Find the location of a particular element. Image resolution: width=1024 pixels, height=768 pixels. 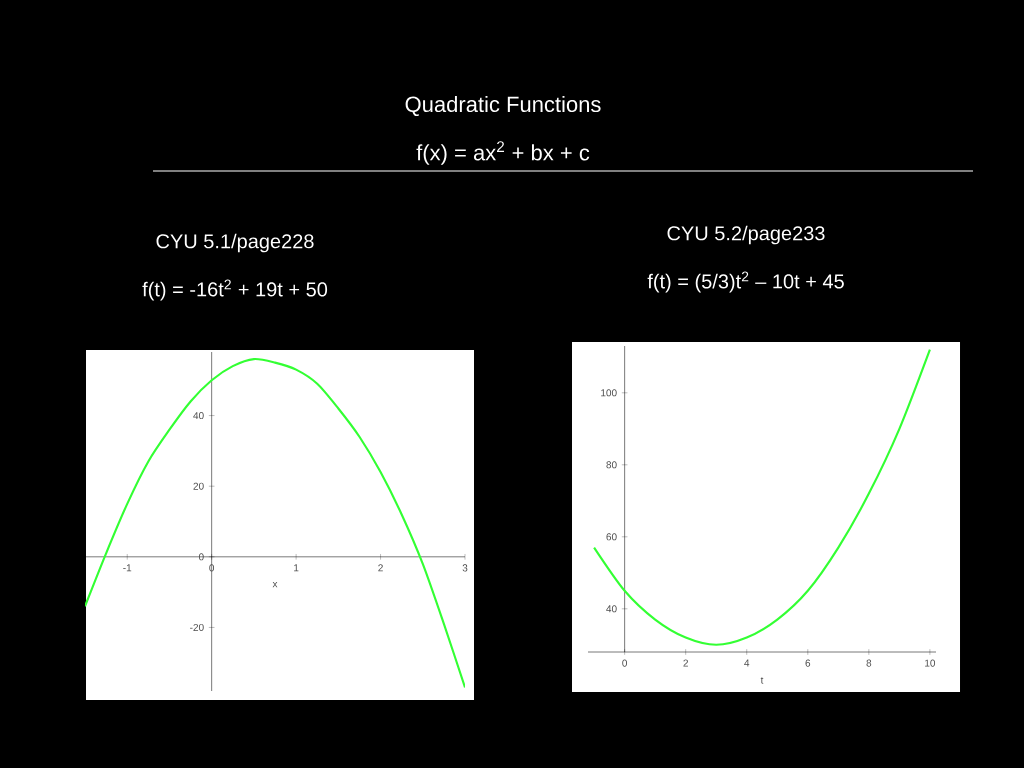

y-tick-label: 20 is located at coordinates (198, 486).